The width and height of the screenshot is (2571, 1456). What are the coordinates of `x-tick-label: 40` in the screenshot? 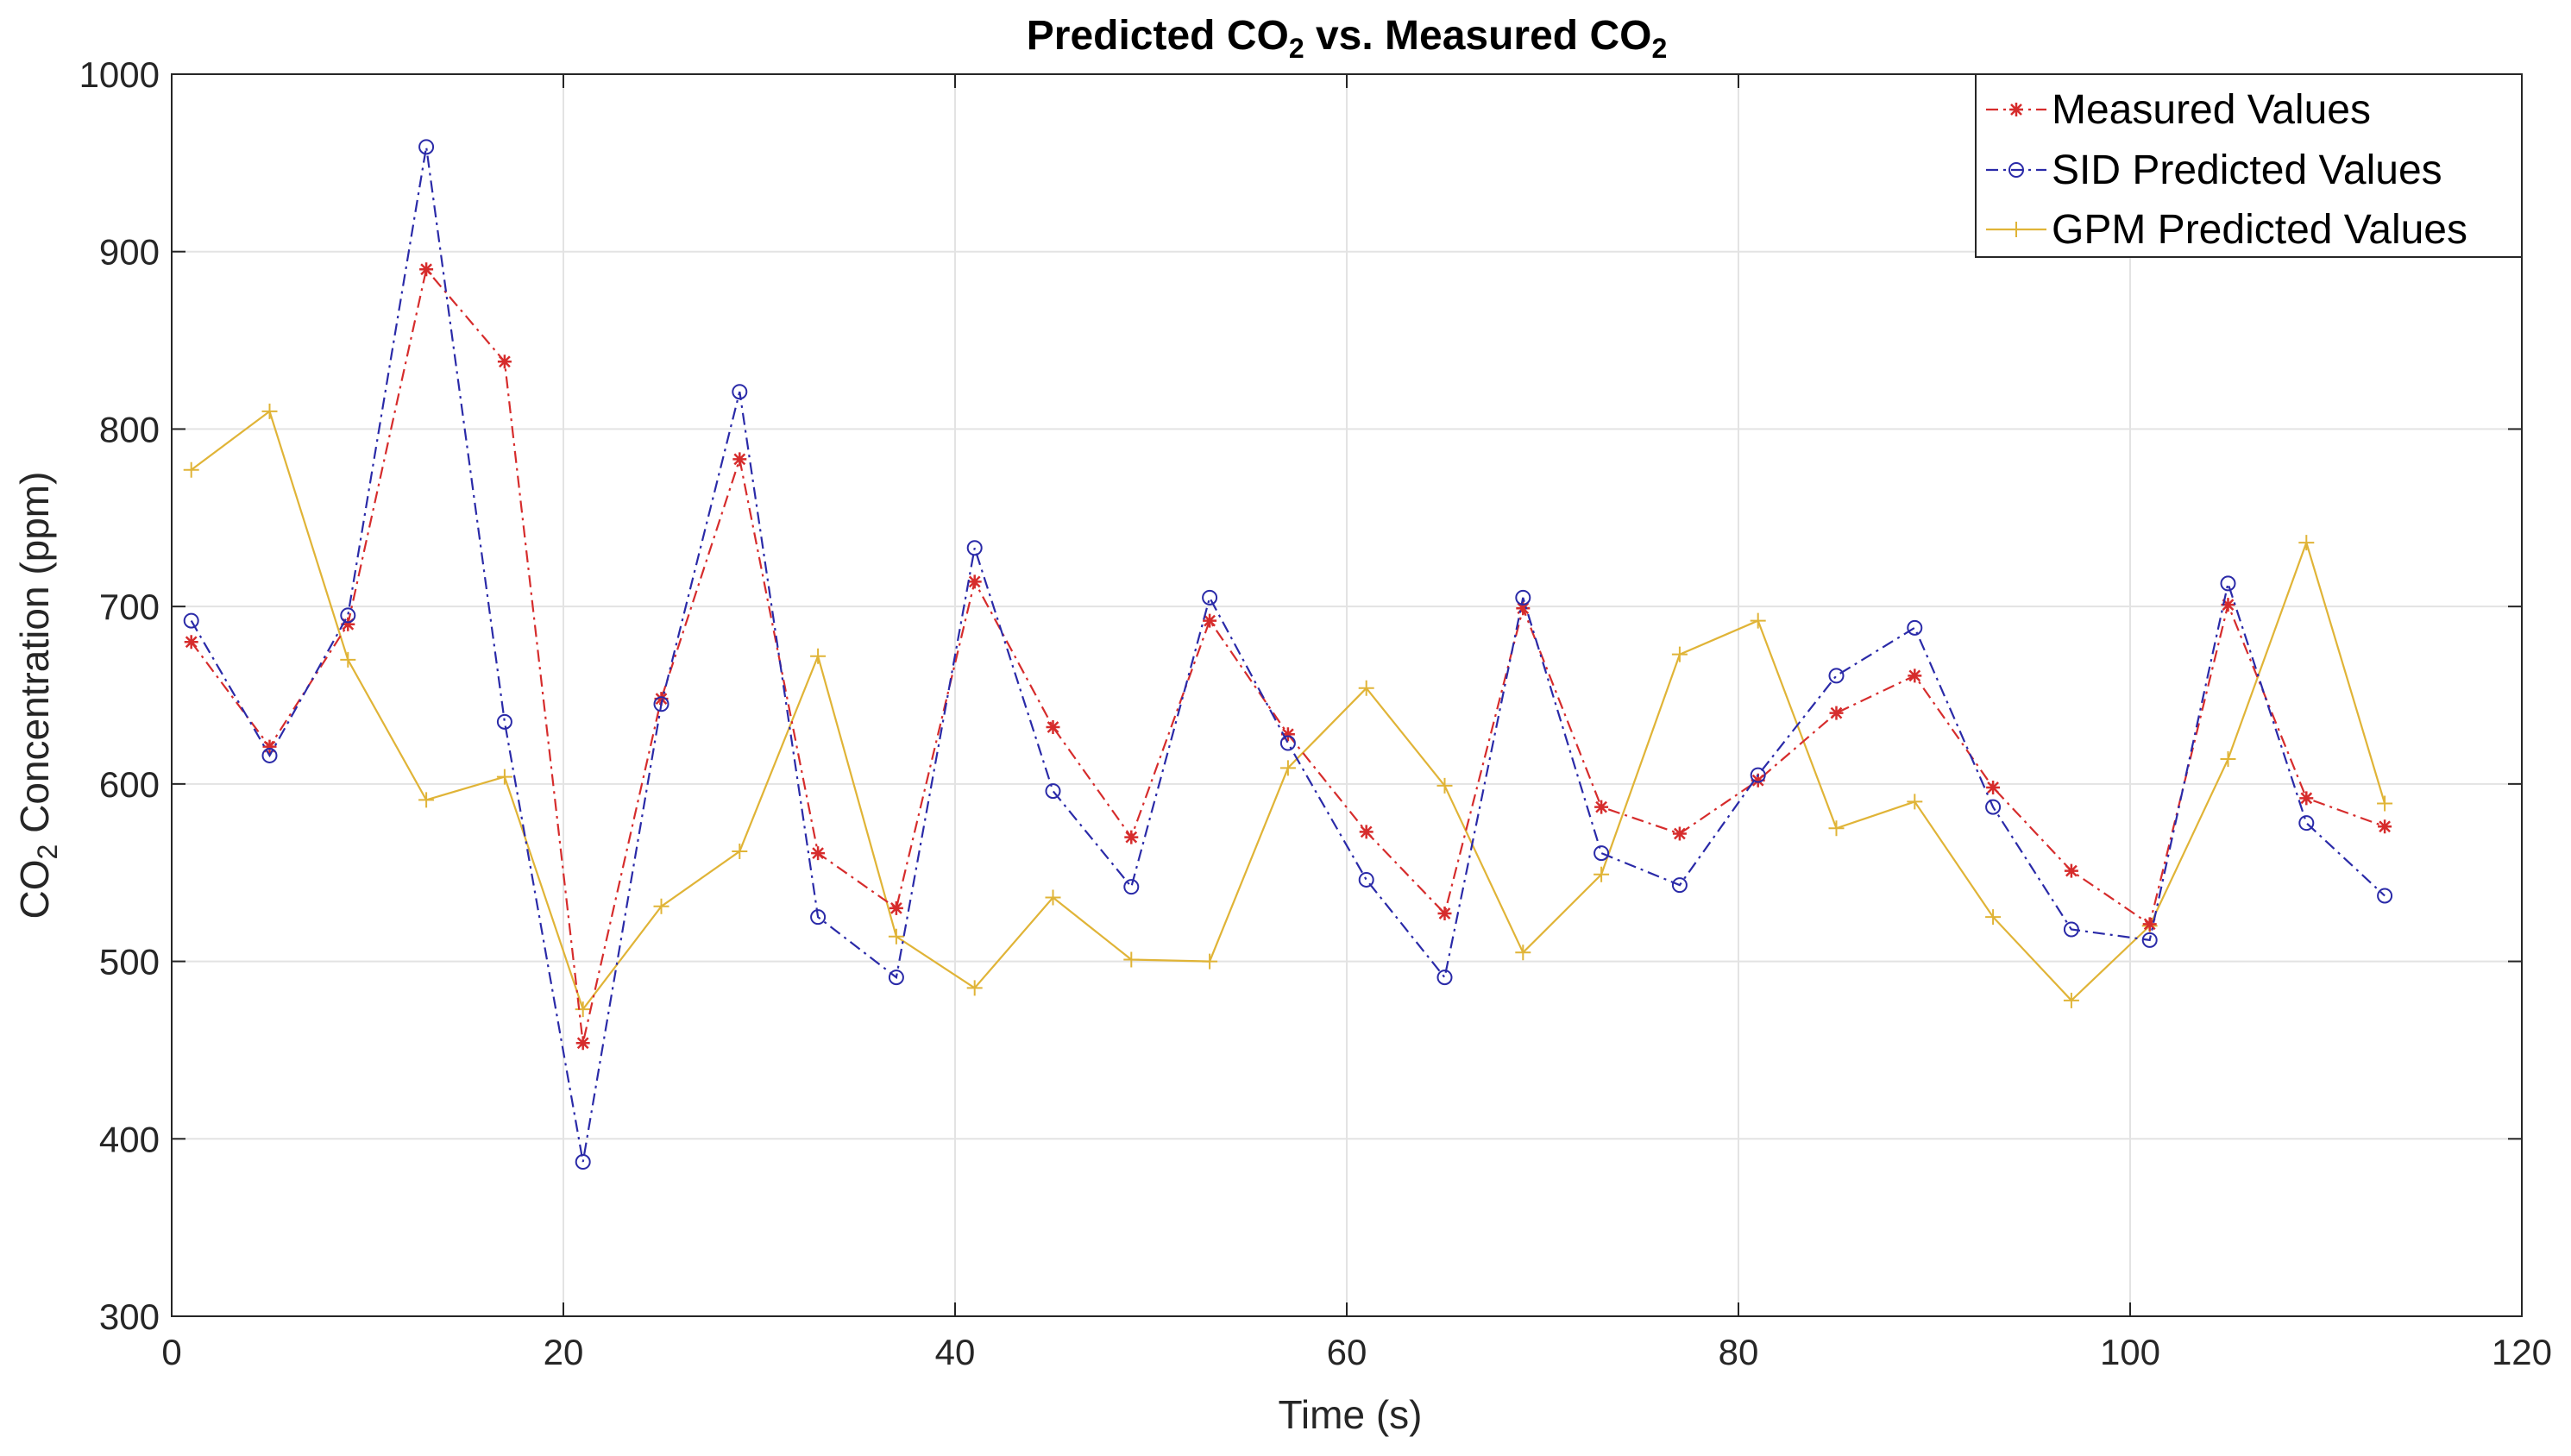 It's located at (955, 1352).